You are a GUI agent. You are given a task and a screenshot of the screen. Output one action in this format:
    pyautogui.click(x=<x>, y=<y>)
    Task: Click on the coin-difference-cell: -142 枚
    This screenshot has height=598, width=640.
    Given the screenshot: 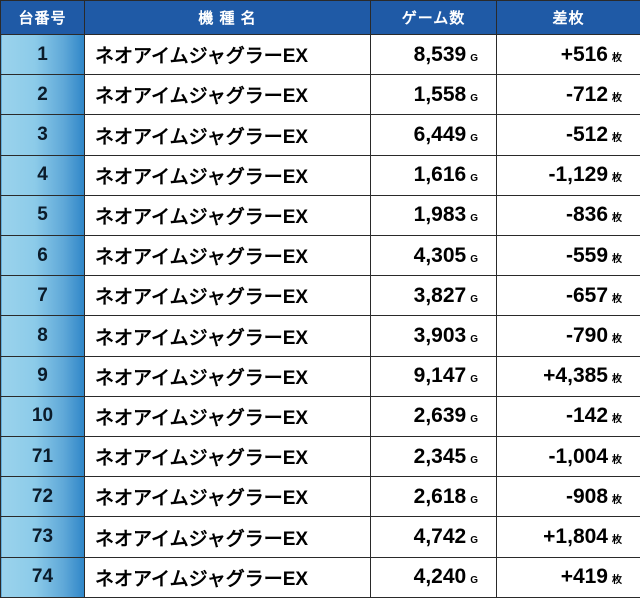 What is the action you would take?
    pyautogui.click(x=568, y=416)
    